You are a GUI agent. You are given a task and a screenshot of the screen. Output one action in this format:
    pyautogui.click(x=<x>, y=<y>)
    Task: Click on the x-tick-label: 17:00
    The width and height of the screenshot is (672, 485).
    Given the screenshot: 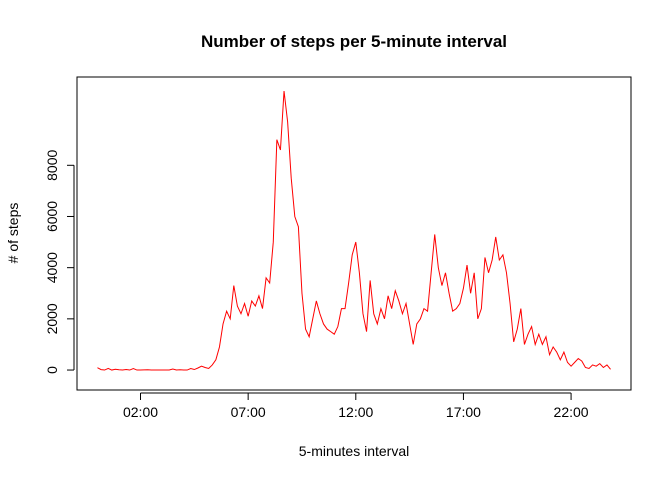 What is the action you would take?
    pyautogui.click(x=463, y=412)
    